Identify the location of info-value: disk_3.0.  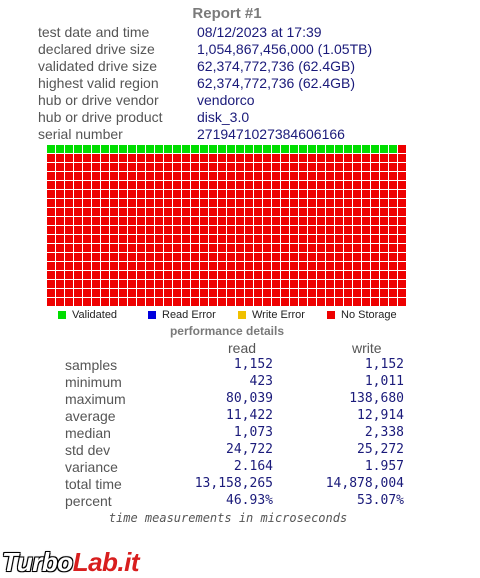
(223, 116).